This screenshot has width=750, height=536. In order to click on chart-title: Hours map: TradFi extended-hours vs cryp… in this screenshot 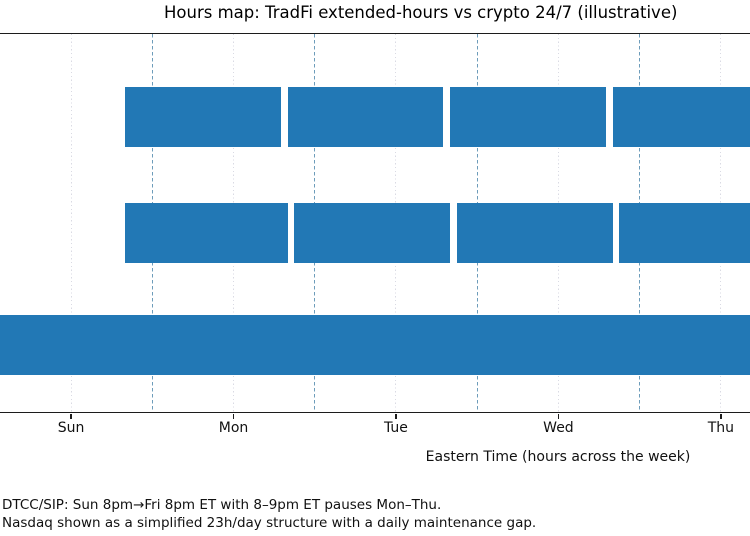, I will do `click(421, 12)`.